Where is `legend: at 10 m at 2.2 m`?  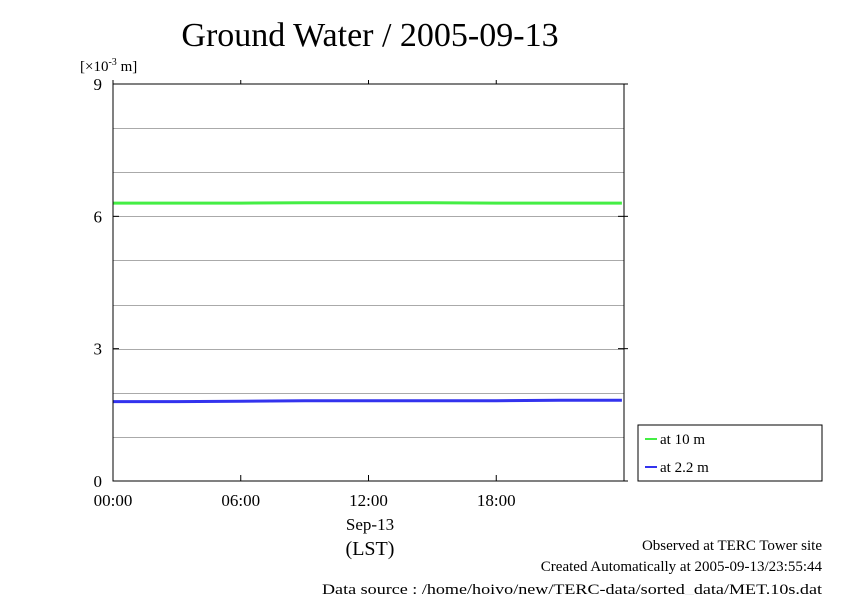 legend: at 10 m at 2.2 m is located at coordinates (730, 453).